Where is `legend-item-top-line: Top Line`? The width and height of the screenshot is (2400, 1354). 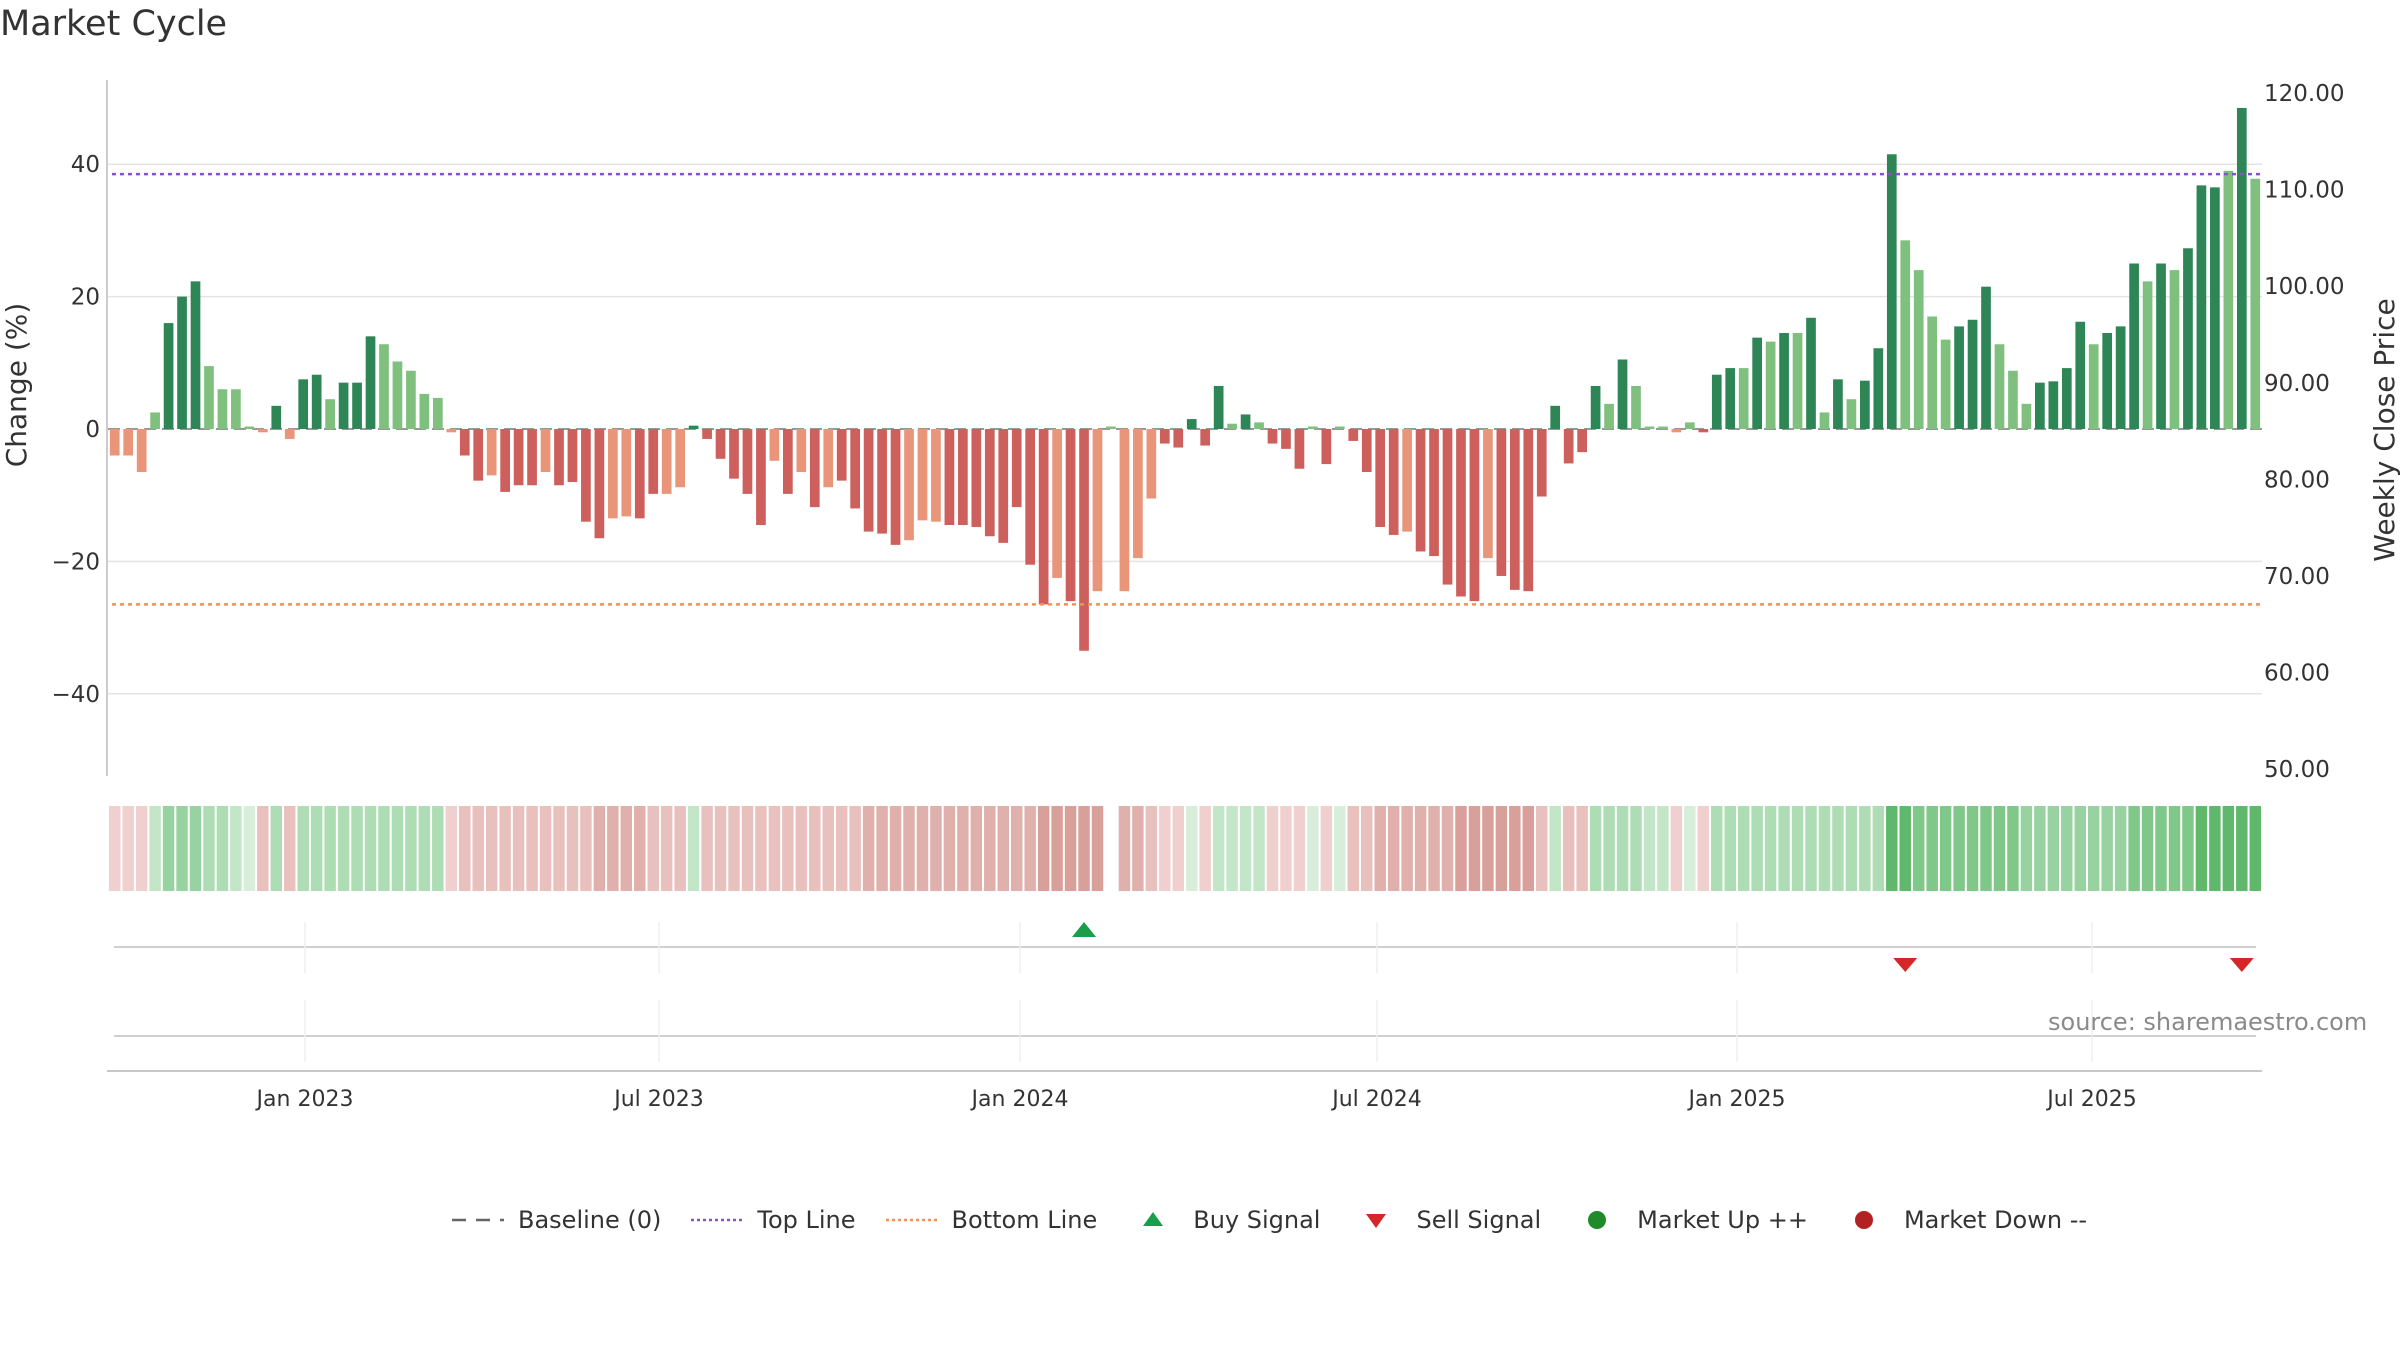 legend-item-top-line: Top Line is located at coordinates (771, 1220).